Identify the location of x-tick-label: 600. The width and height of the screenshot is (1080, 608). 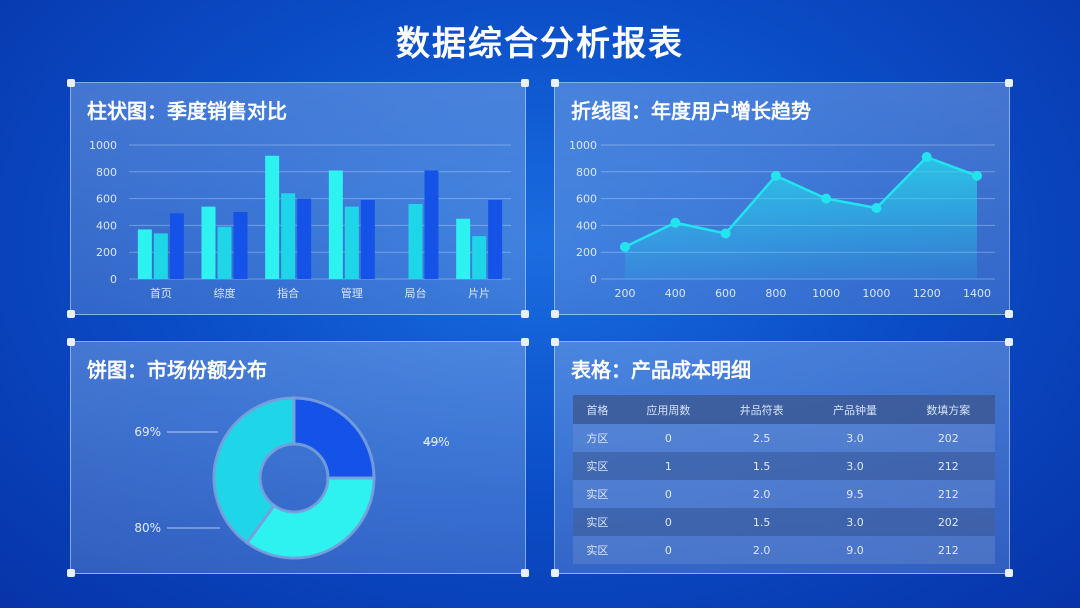
(725, 293).